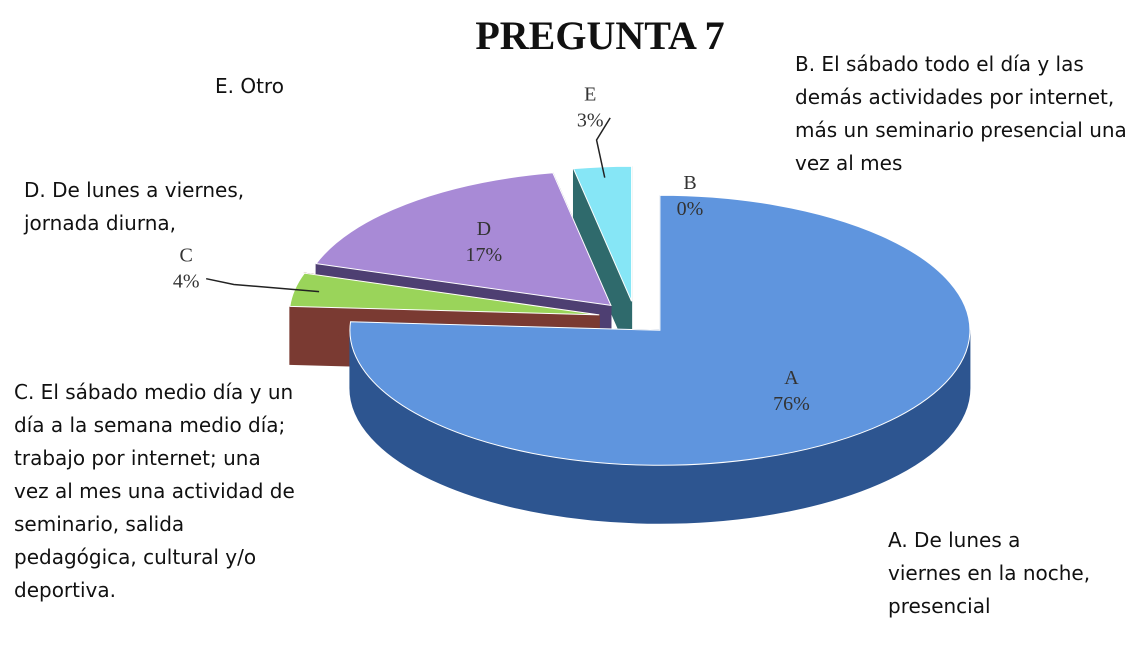 The width and height of the screenshot is (1145, 660). What do you see at coordinates (590, 94) in the screenshot?
I see `category-label: E` at bounding box center [590, 94].